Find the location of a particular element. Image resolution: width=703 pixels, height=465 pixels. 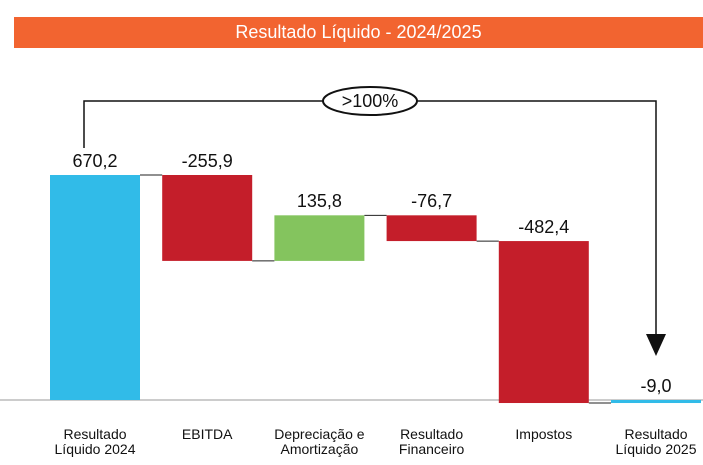

data-label: -9,0 is located at coordinates (655, 386).